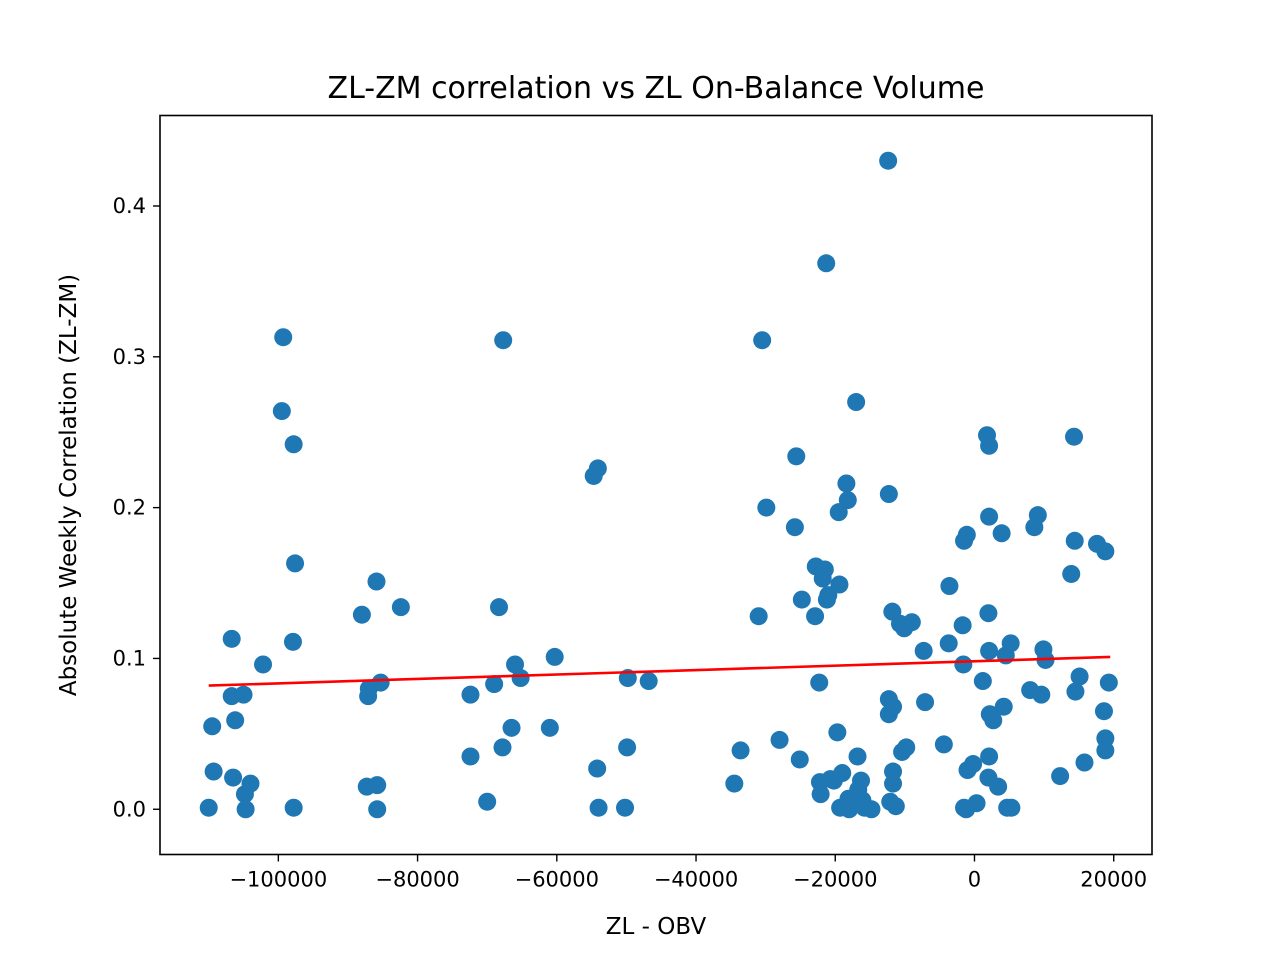 This screenshot has width=1280, height=960. I want to click on y-tick-label: 0.1, so click(129, 658).